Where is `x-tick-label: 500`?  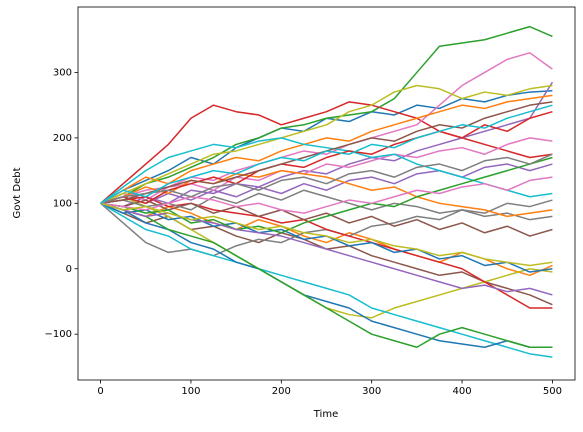
x-tick-label: 500 is located at coordinates (552, 391).